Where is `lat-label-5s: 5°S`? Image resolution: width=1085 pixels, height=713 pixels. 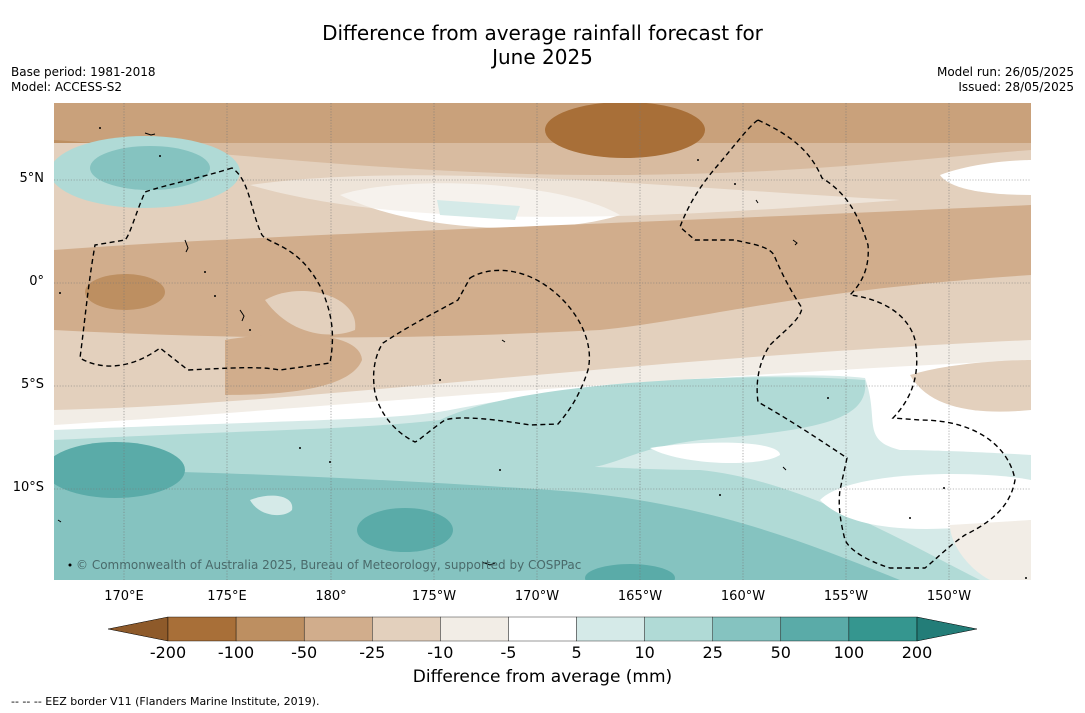 lat-label-5s: 5°S is located at coordinates (32, 384).